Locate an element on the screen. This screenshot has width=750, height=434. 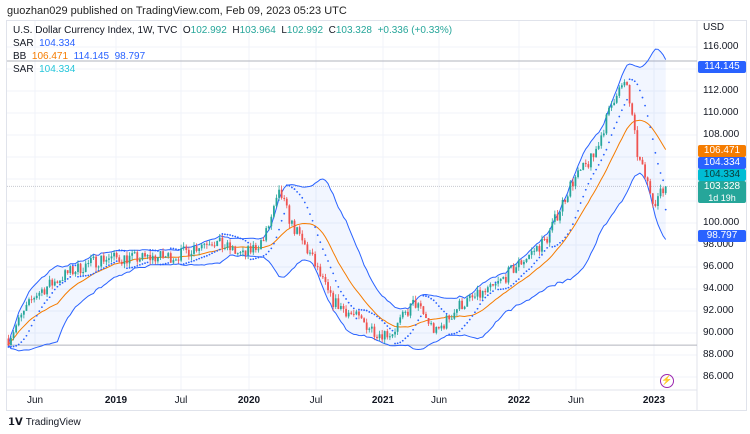
axis-tick: 92.000 is located at coordinates (718, 310).